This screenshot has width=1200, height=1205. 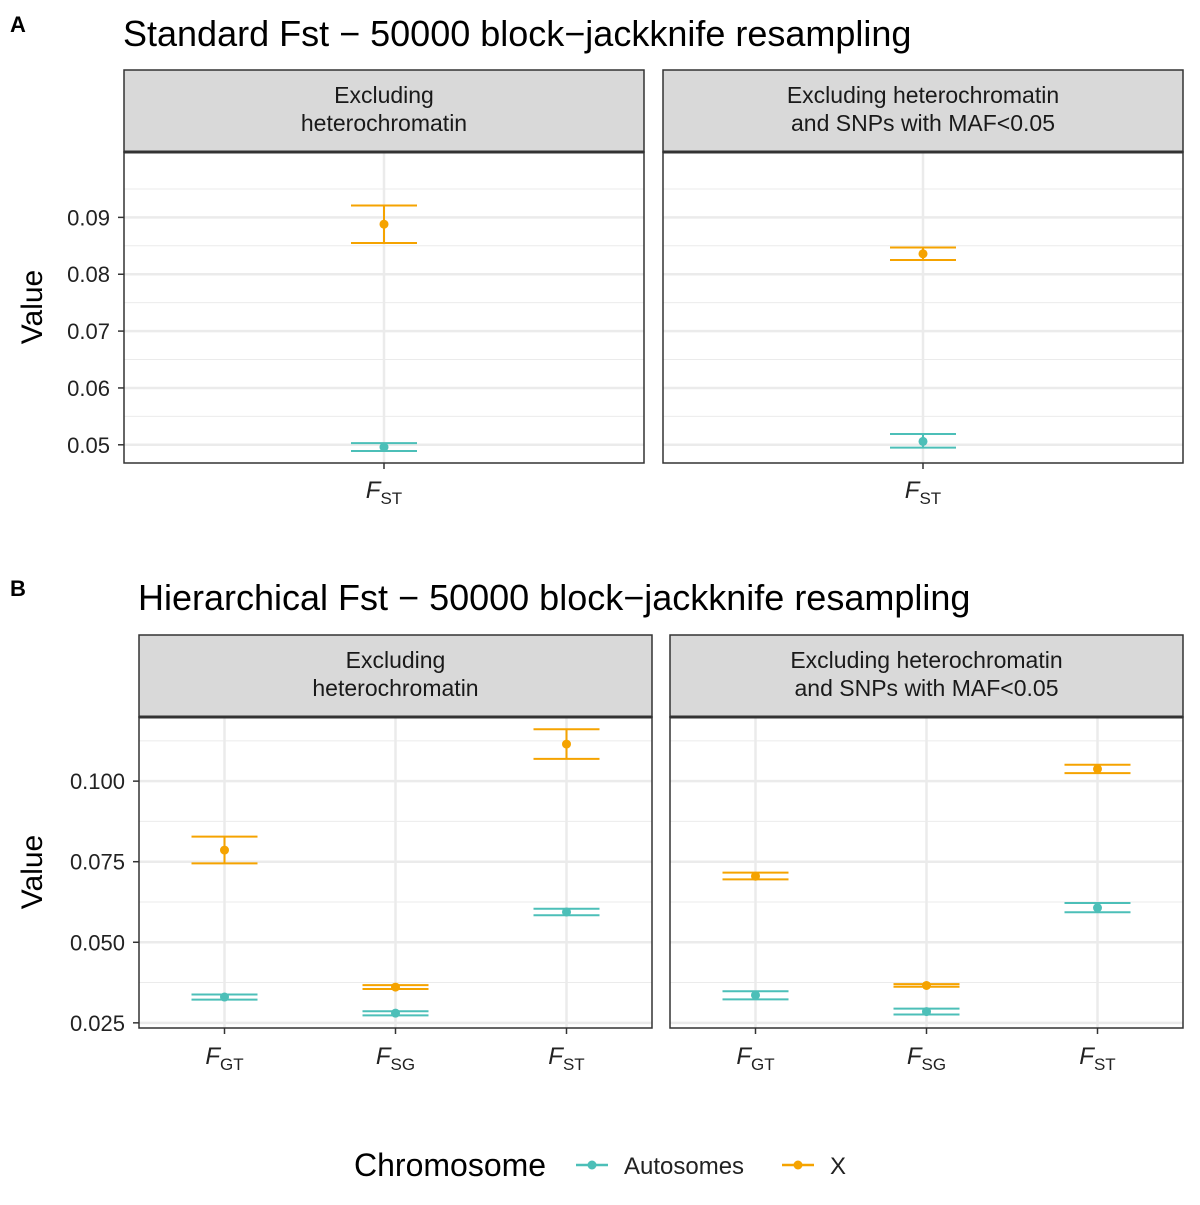 What do you see at coordinates (88, 274) in the screenshot?
I see `y-tick-label: 0.08` at bounding box center [88, 274].